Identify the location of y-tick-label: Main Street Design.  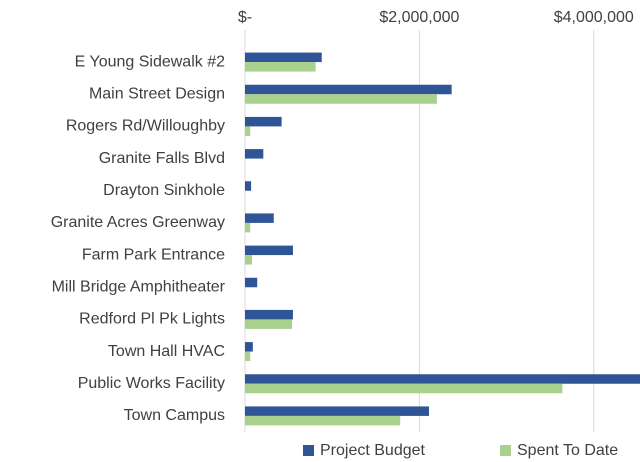
(157, 93).